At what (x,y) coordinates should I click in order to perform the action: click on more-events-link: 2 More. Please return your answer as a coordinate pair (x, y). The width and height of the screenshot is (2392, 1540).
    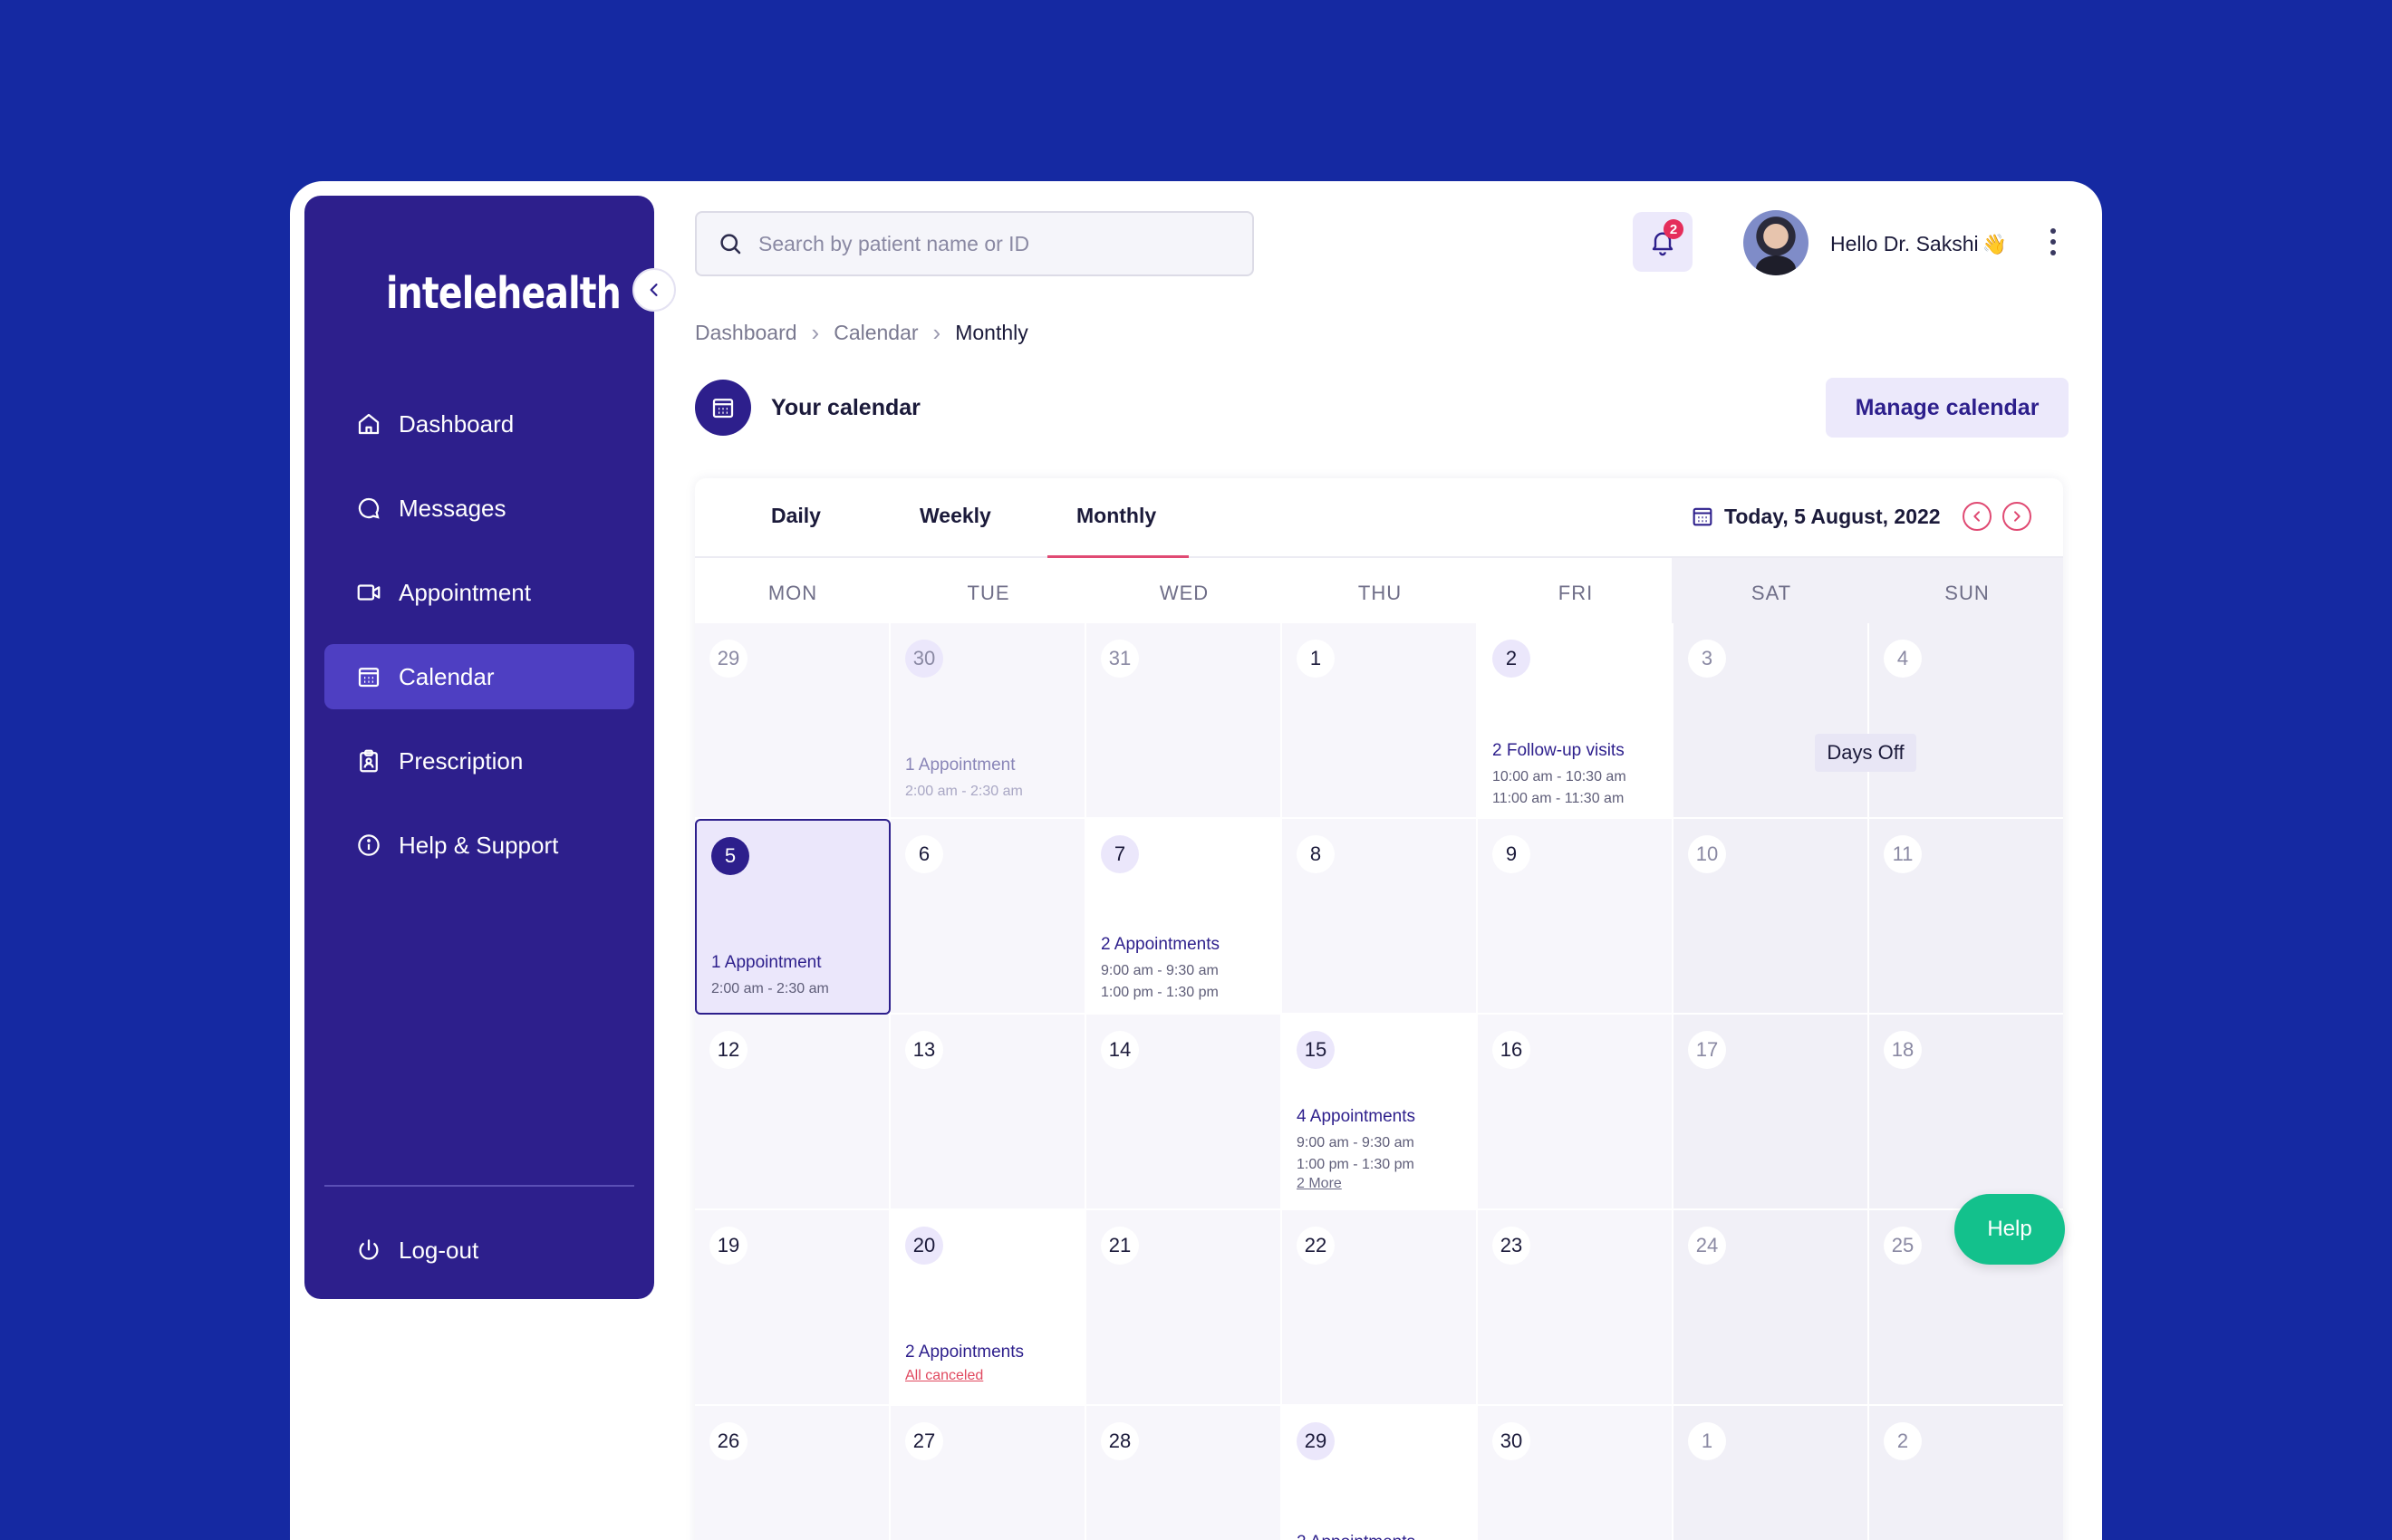
    Looking at the image, I should click on (1319, 1184).